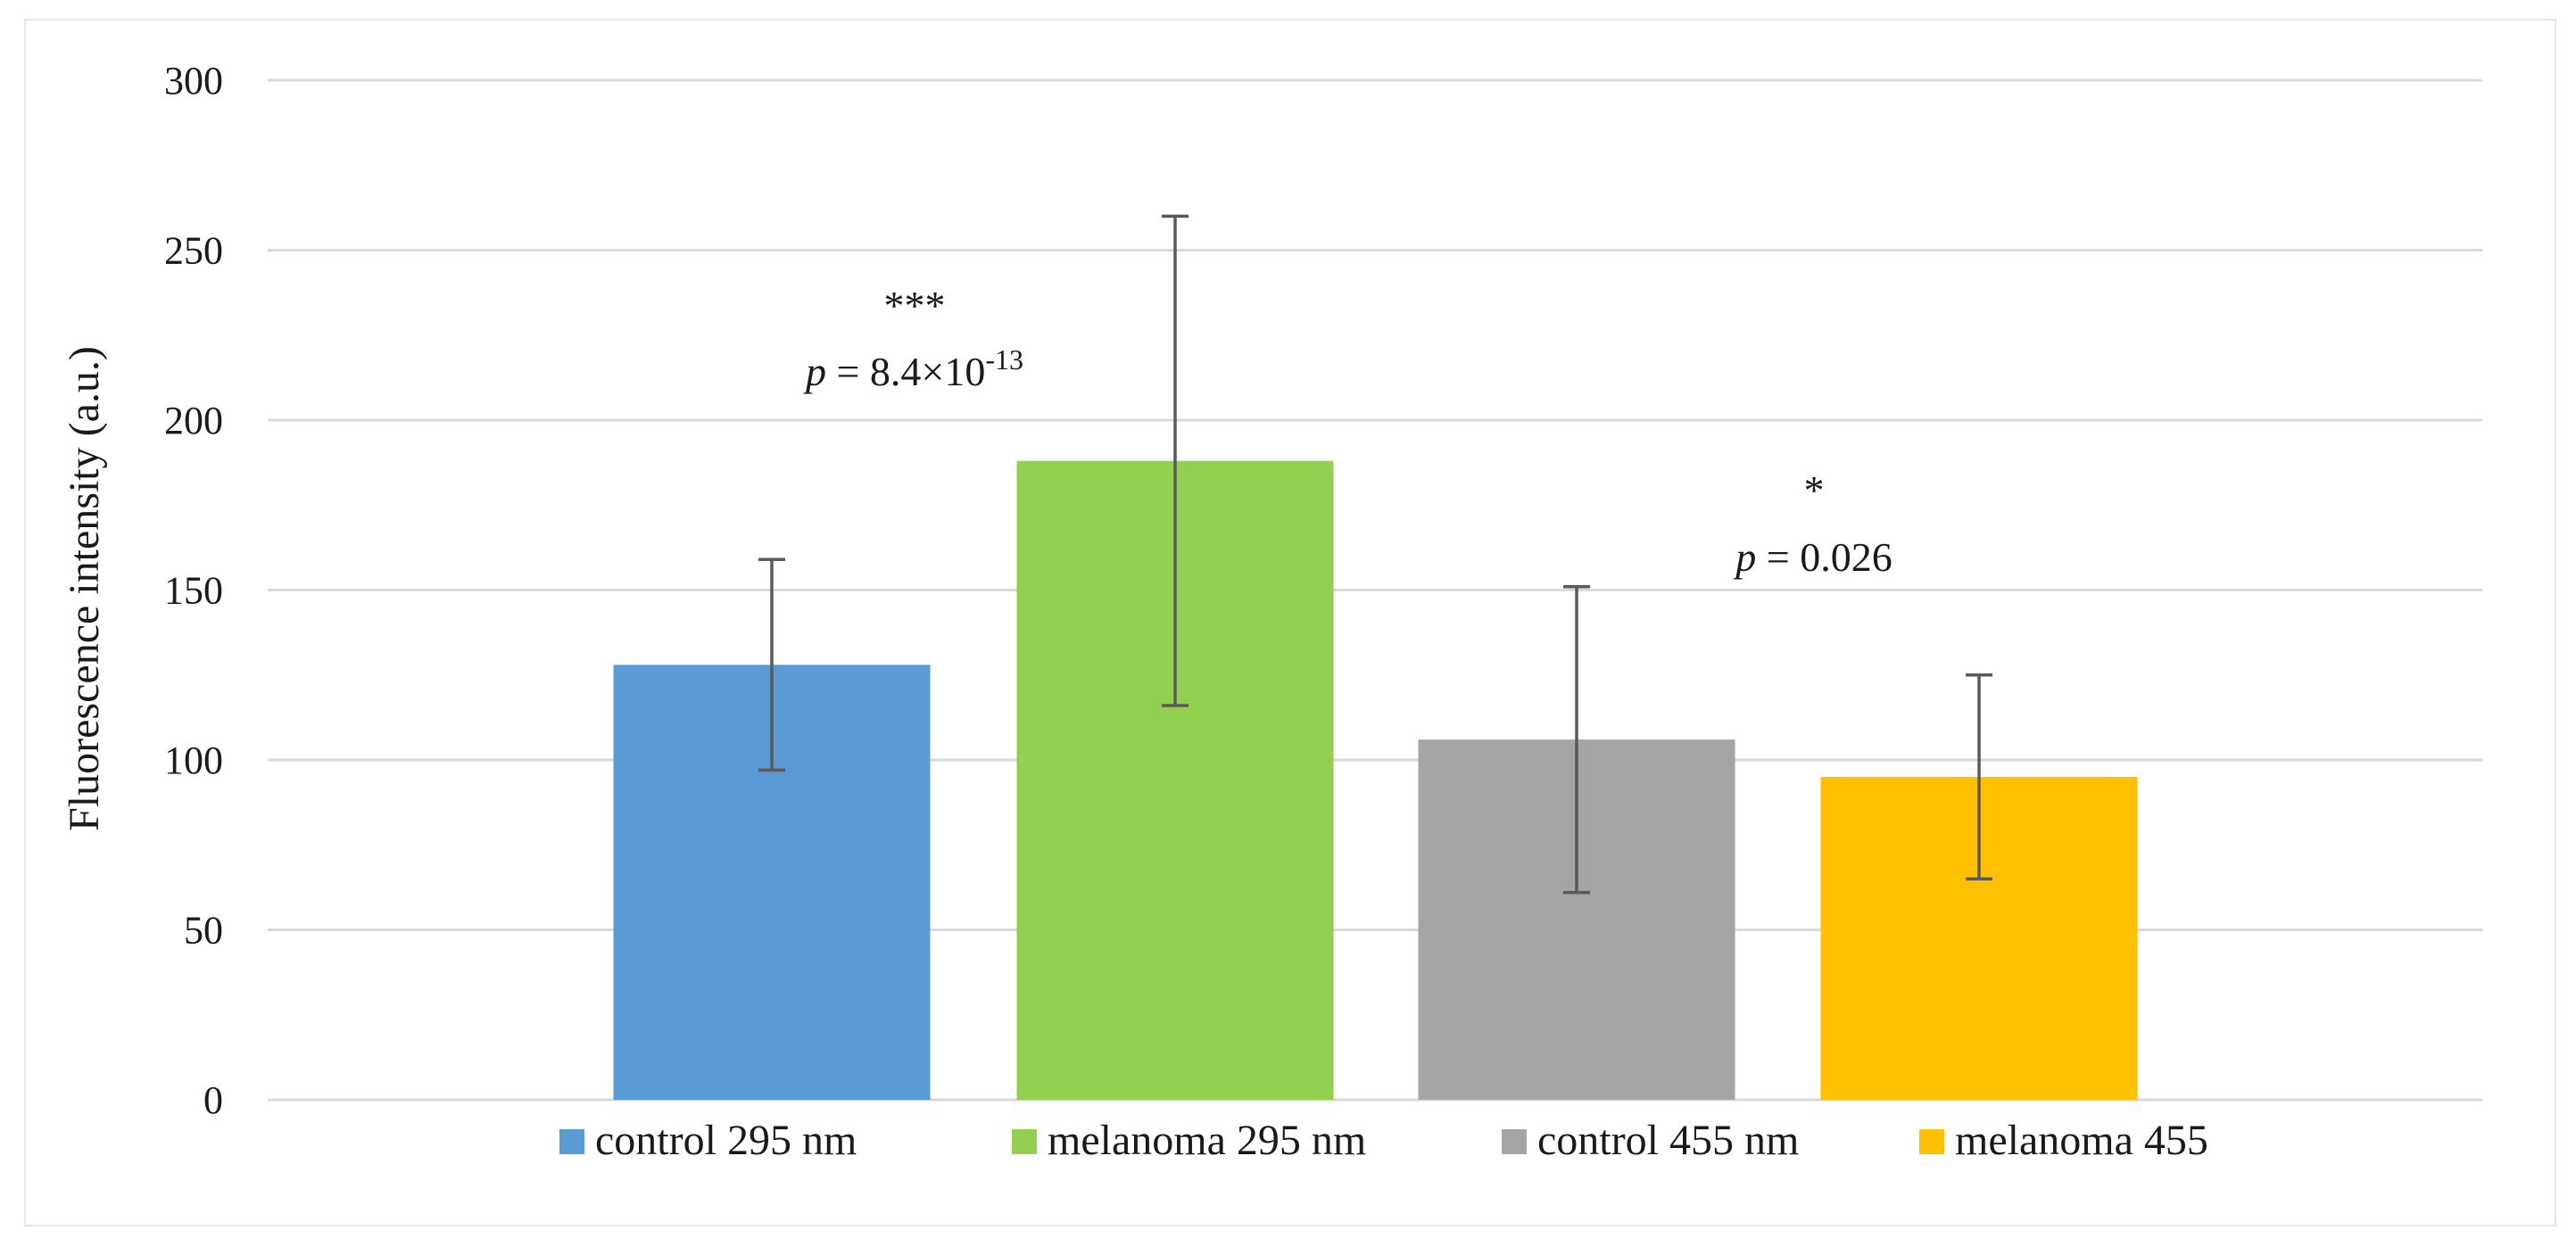  Describe the element at coordinates (1815, 490) in the screenshot. I see `significance-stars: *` at that location.